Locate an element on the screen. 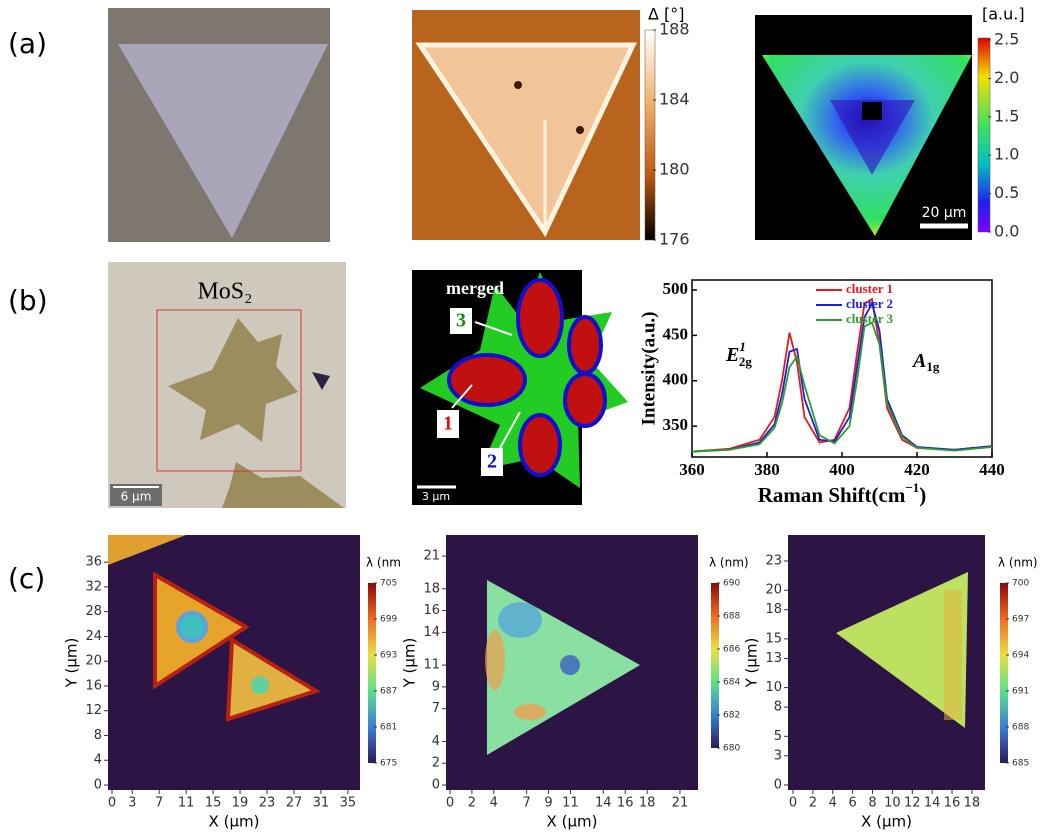 The width and height of the screenshot is (1041, 837). x-tick-label: 19 is located at coordinates (240, 803).